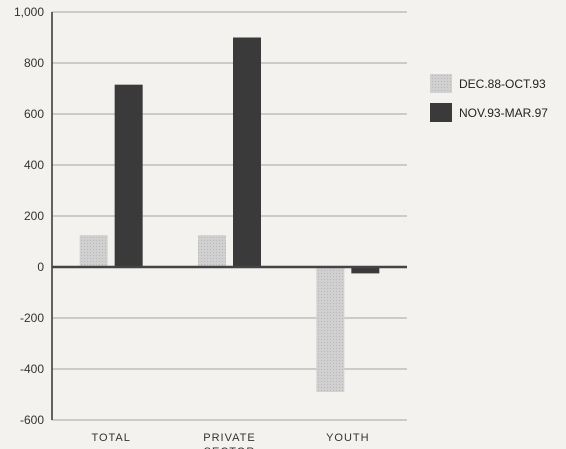 The height and width of the screenshot is (449, 566). I want to click on y-tick-label: 200, so click(34, 216).